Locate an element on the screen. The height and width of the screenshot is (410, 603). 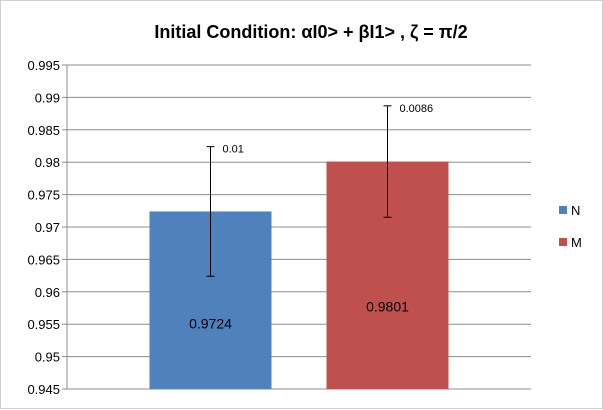
bar-value-label: 0.9724 is located at coordinates (210, 324).